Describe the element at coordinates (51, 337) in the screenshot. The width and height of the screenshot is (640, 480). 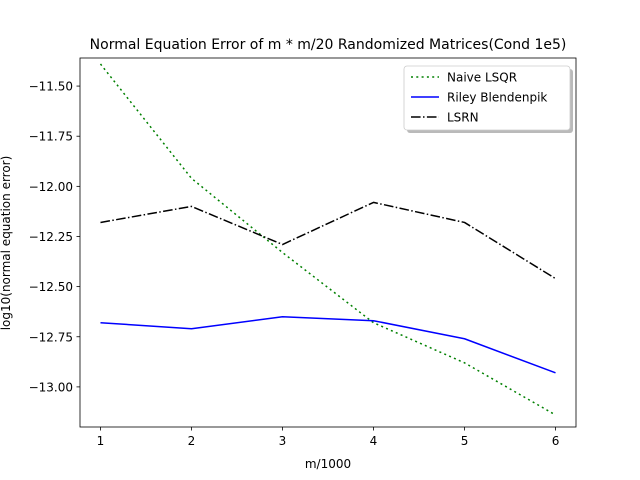
I see `y-tick-label-5: −12.75` at that location.